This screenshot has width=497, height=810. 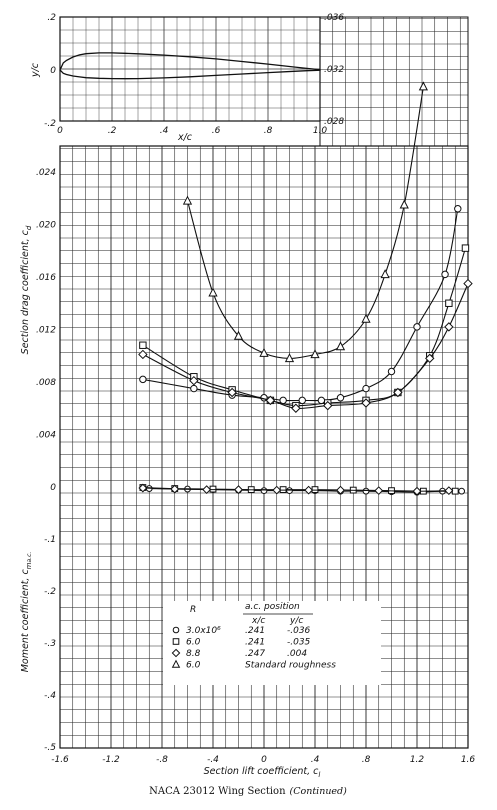 What do you see at coordinates (111, 760) in the screenshot?
I see `lift-x-tick-label: -1.2` at bounding box center [111, 760].